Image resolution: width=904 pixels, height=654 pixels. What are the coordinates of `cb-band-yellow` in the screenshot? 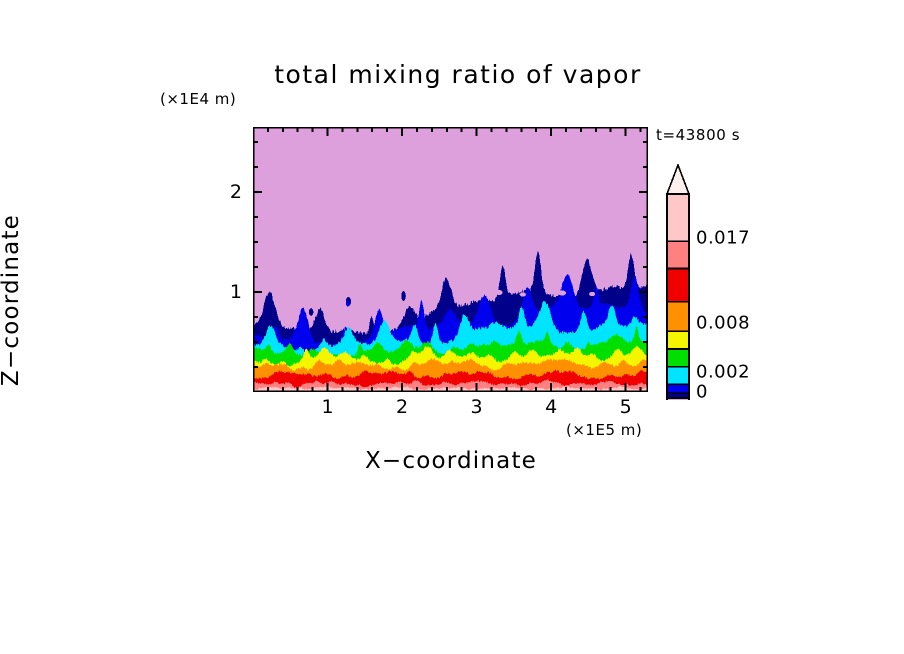 It's located at (678, 340).